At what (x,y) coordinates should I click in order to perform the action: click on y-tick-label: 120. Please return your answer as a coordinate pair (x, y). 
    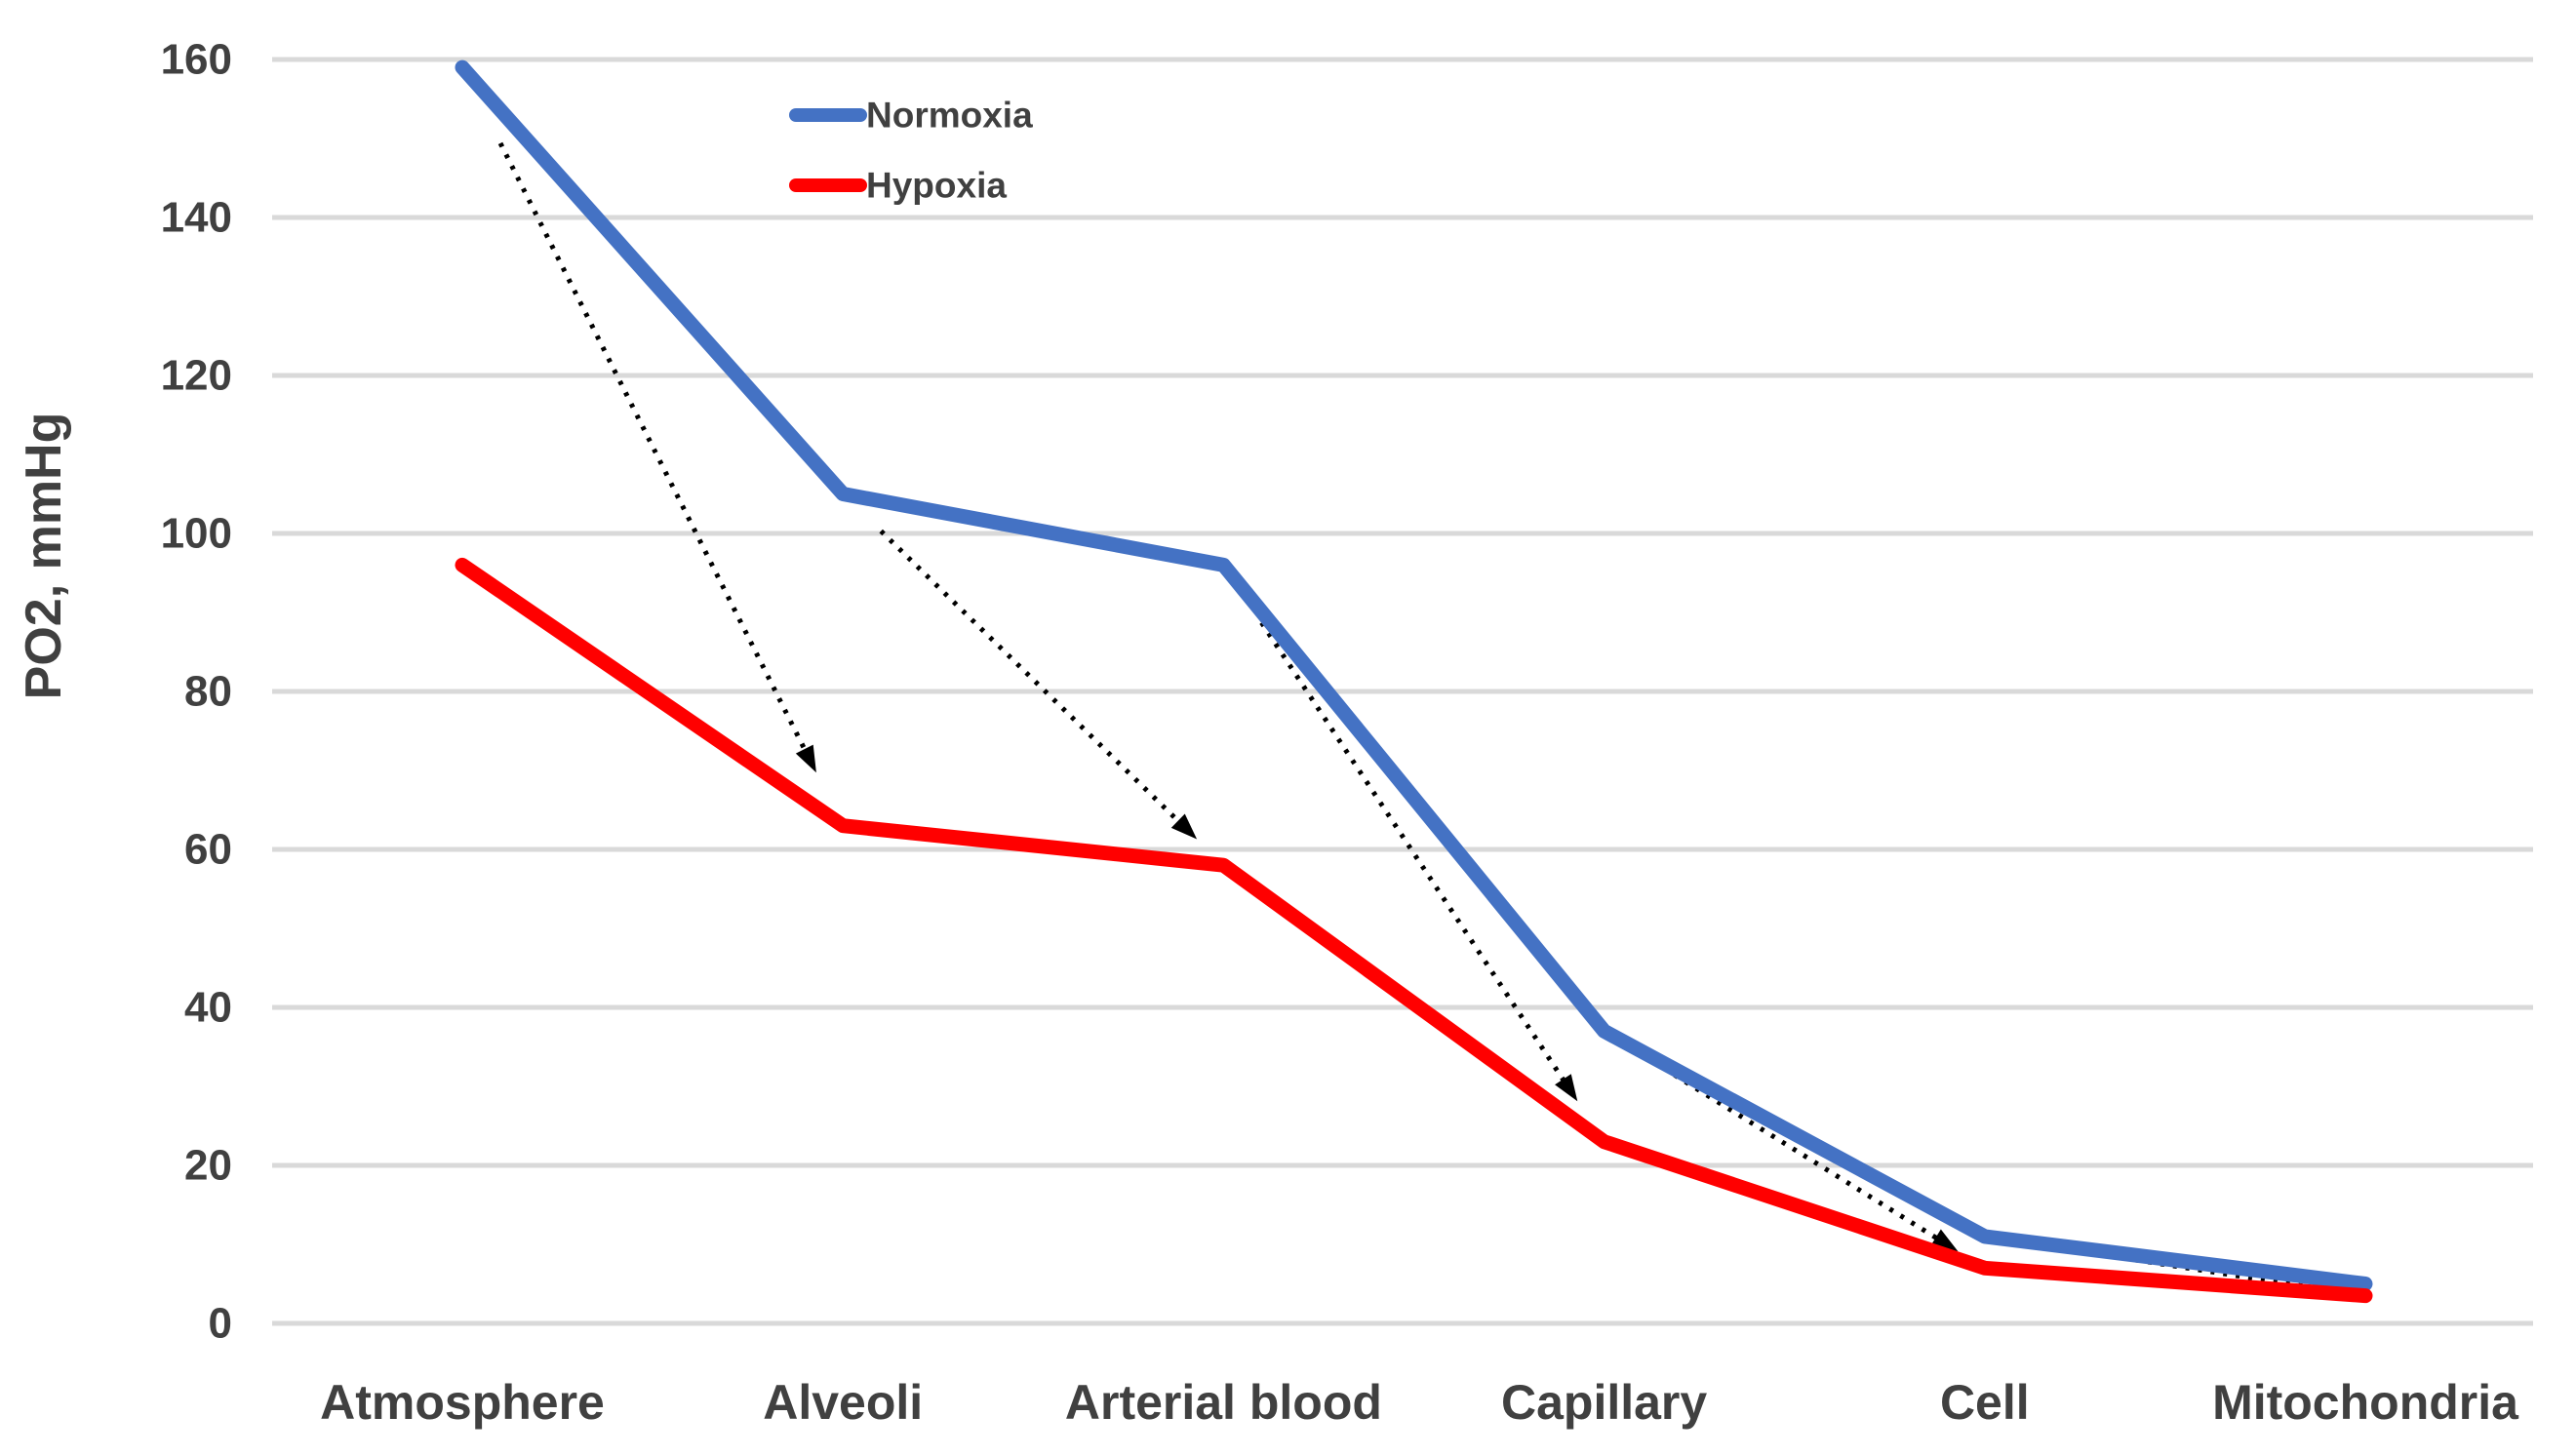
    Looking at the image, I should click on (196, 376).